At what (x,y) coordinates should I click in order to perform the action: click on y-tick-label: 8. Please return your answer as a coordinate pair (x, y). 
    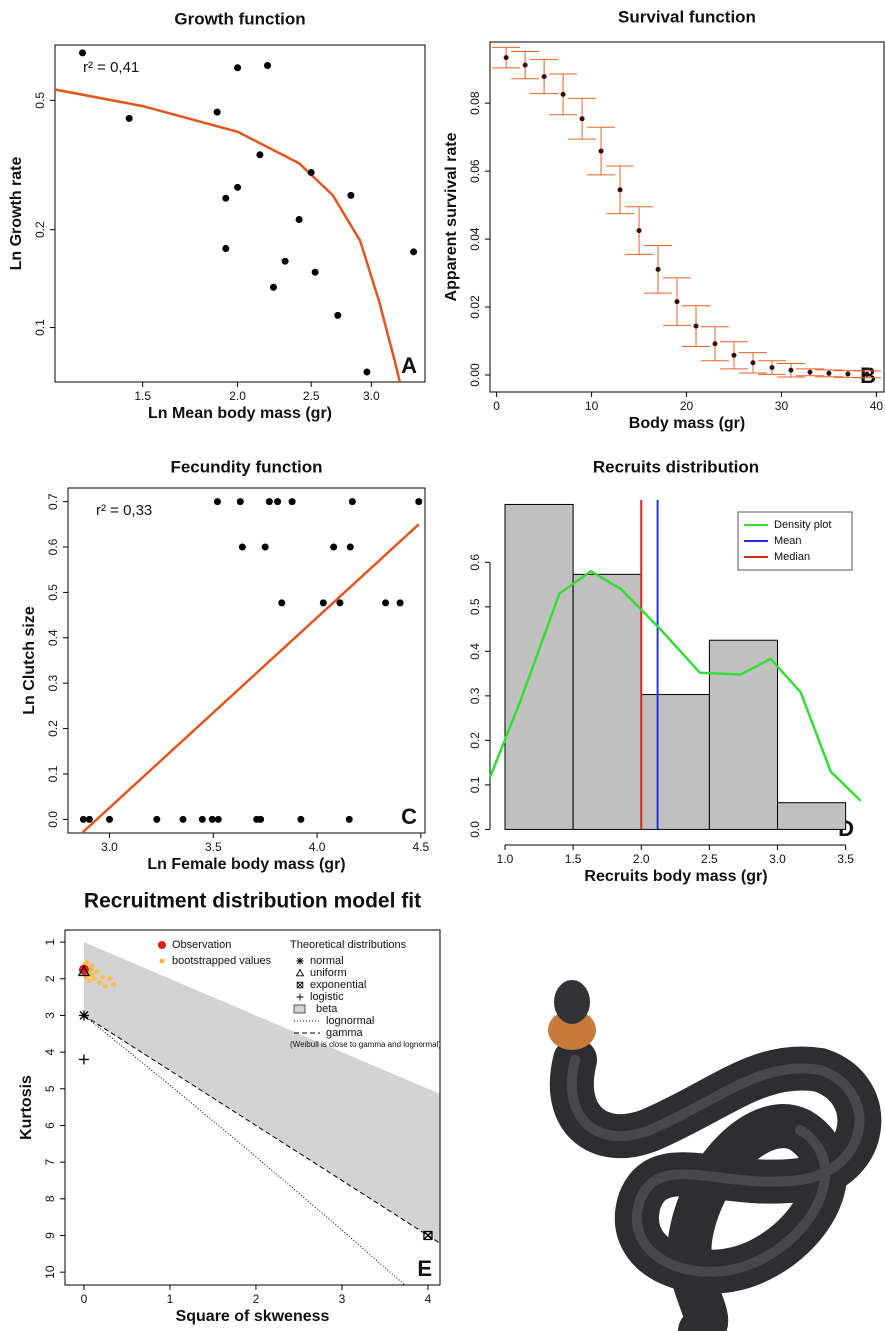
    Looking at the image, I should click on (50, 1198).